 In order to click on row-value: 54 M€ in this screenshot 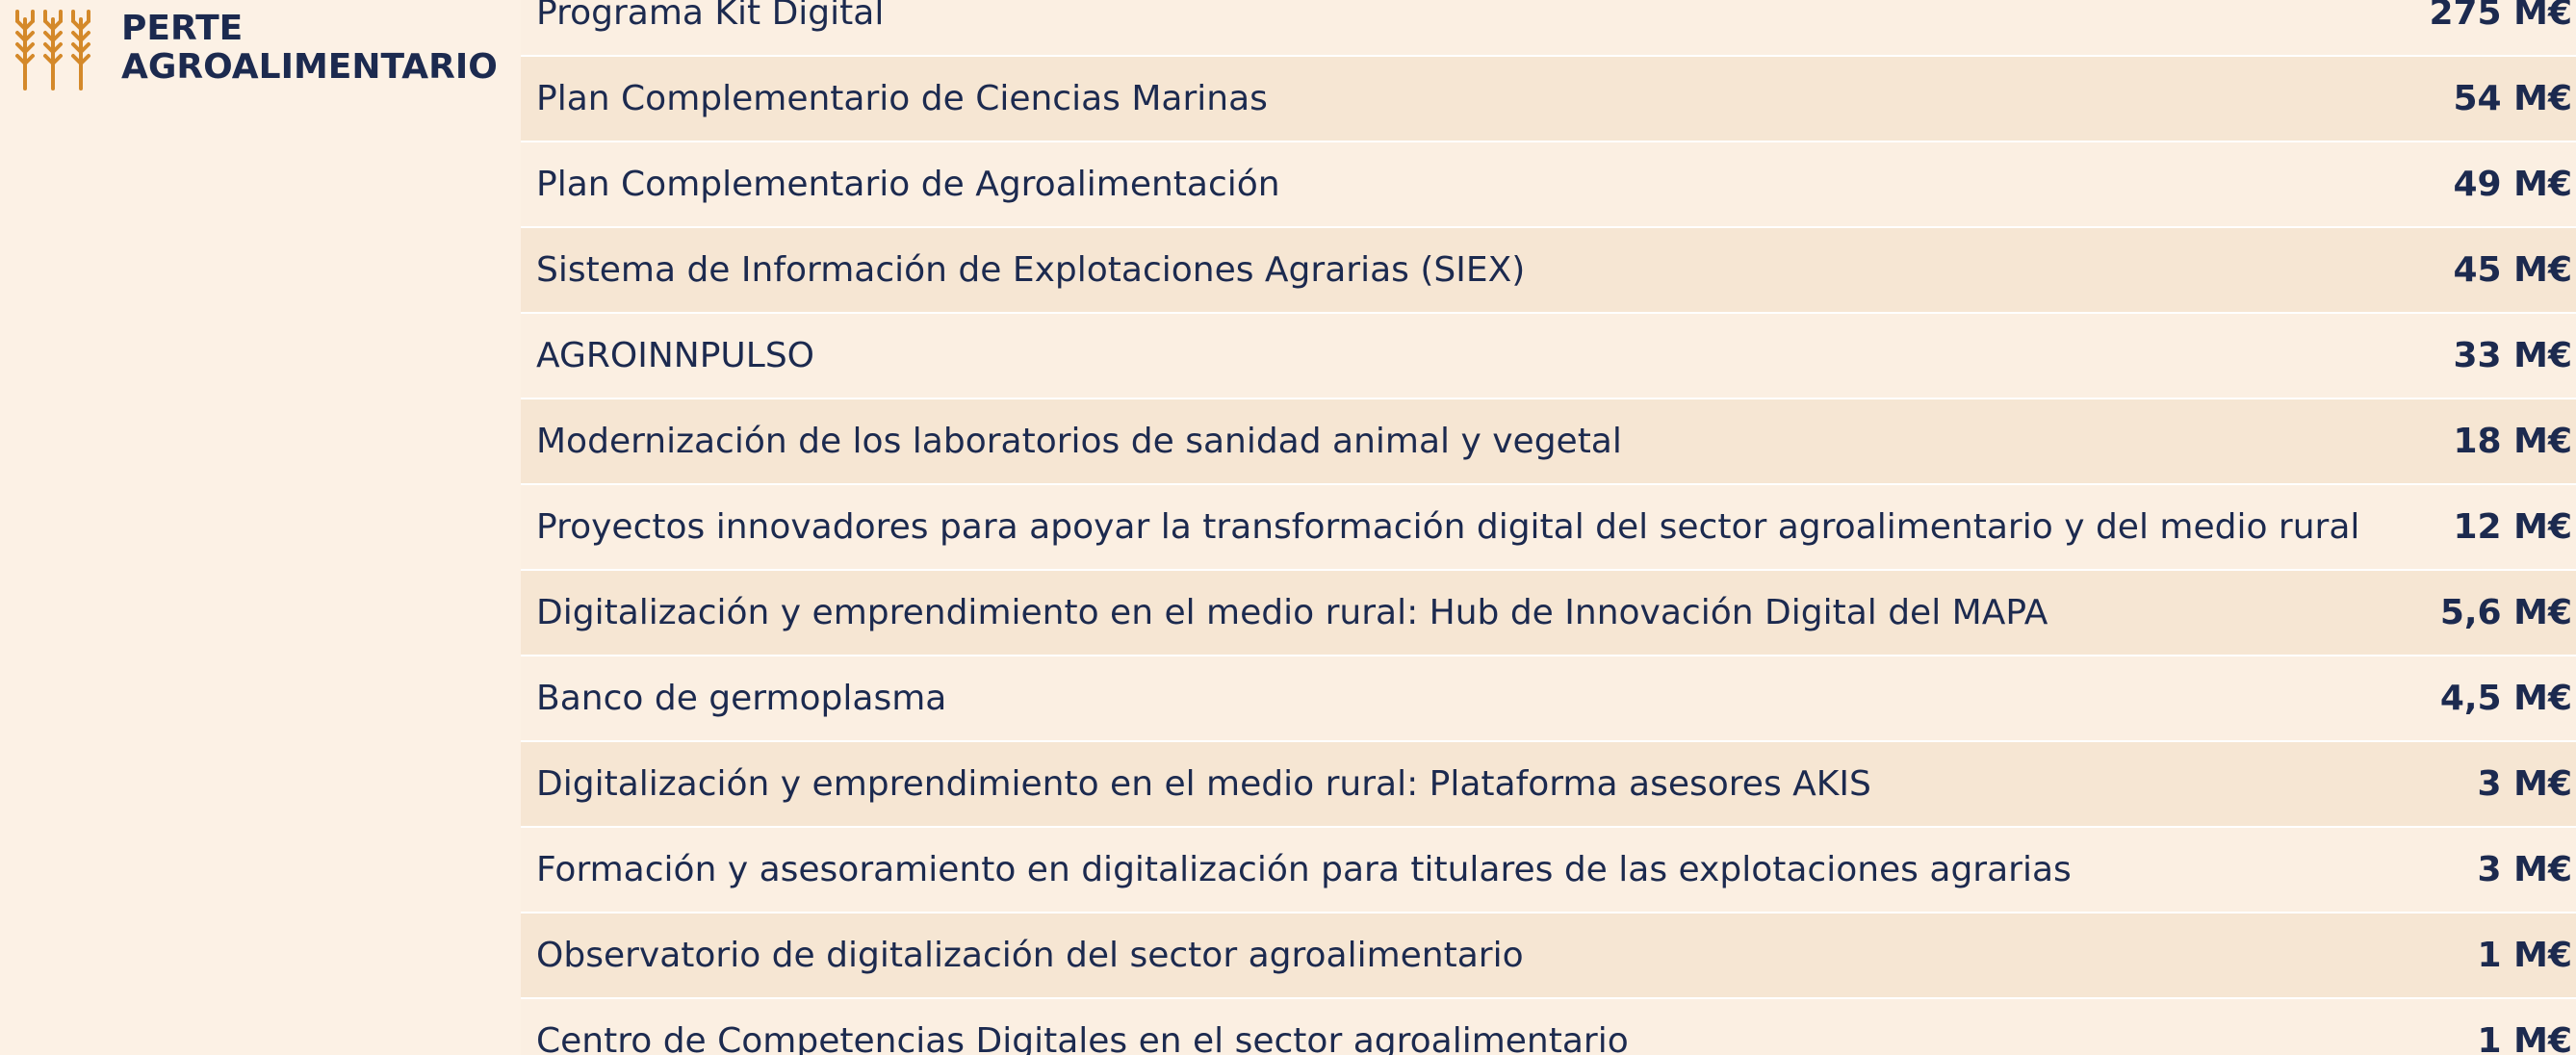, I will do `click(2512, 98)`.